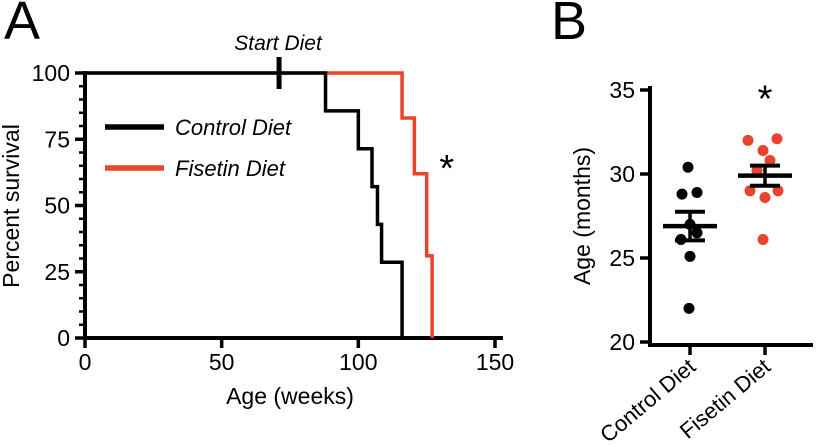 The height and width of the screenshot is (447, 820). Describe the element at coordinates (85, 362) in the screenshot. I see `a-x-tick-label: 0` at that location.